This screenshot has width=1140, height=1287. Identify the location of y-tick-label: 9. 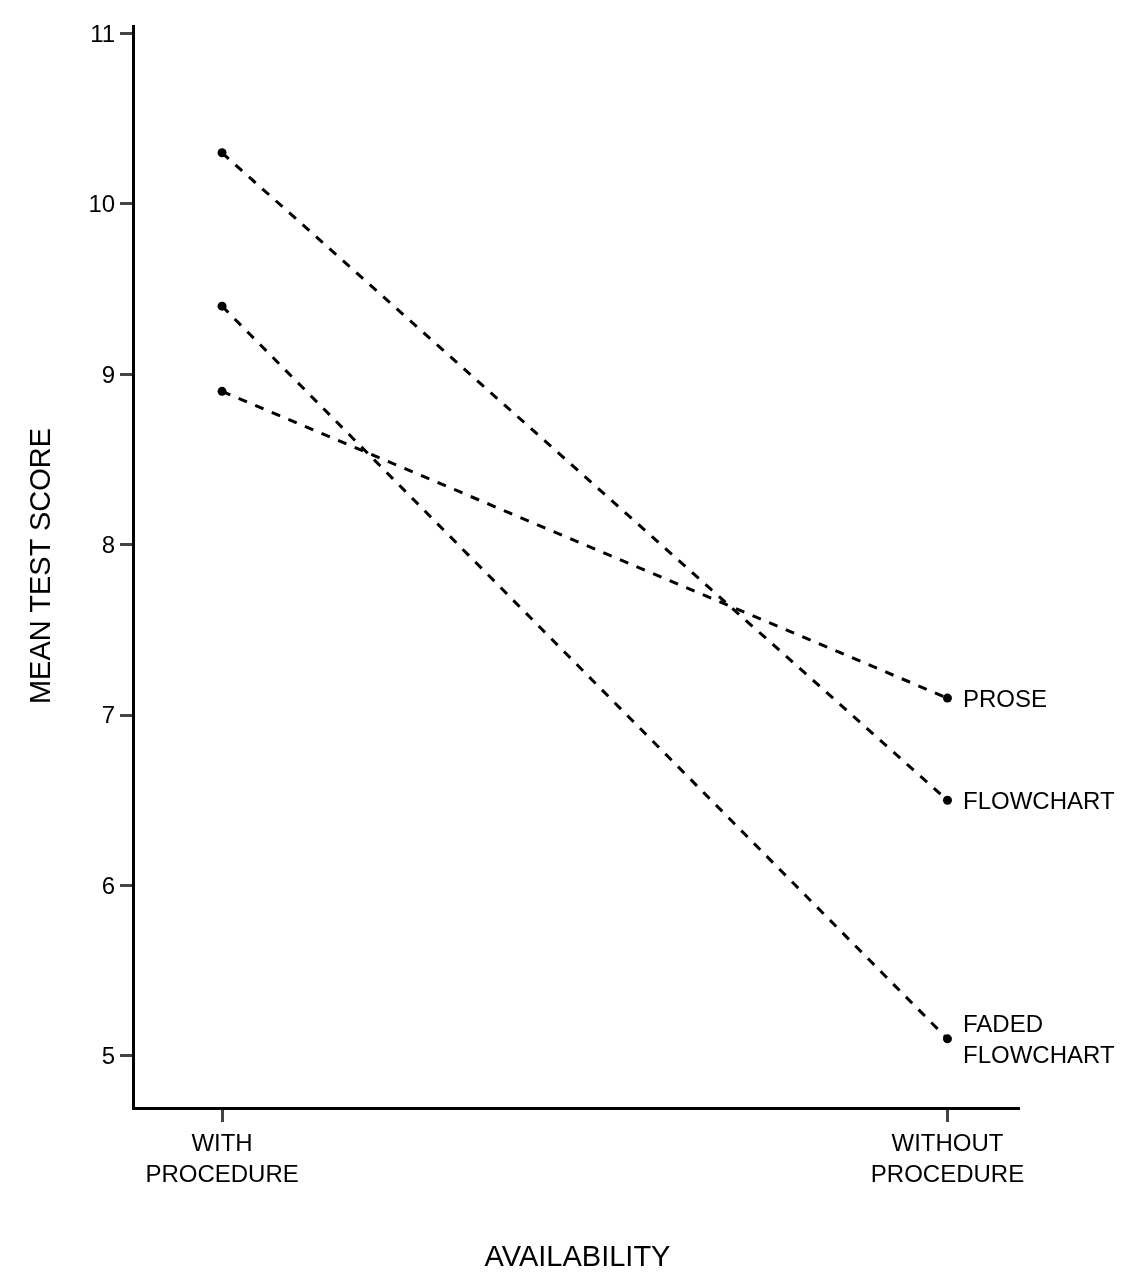
(108, 374).